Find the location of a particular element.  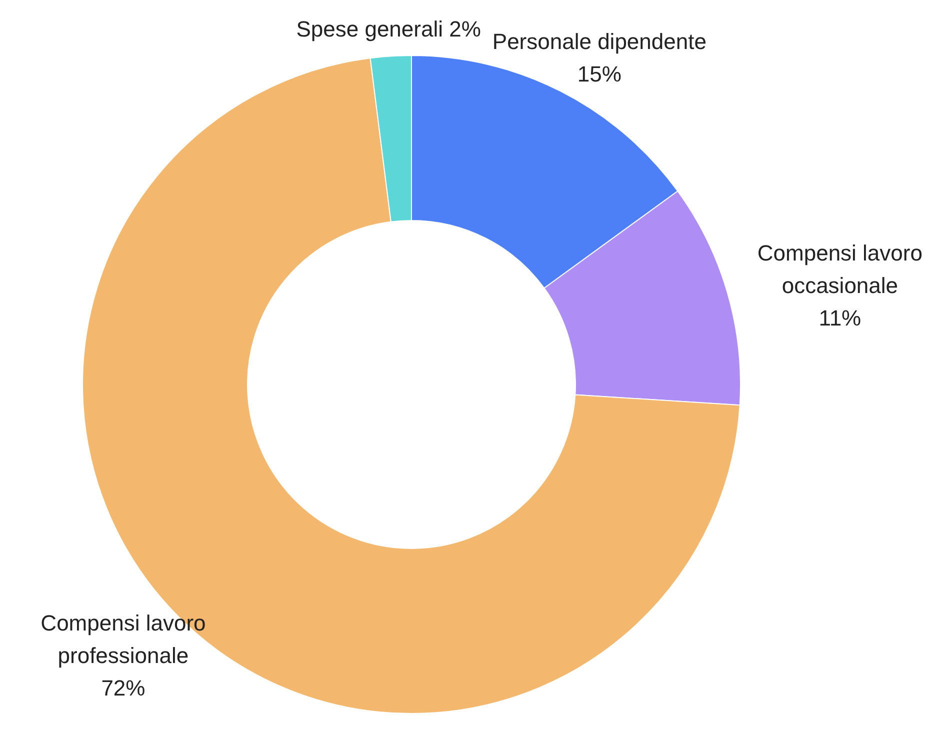

data-label: 72% is located at coordinates (123, 688).